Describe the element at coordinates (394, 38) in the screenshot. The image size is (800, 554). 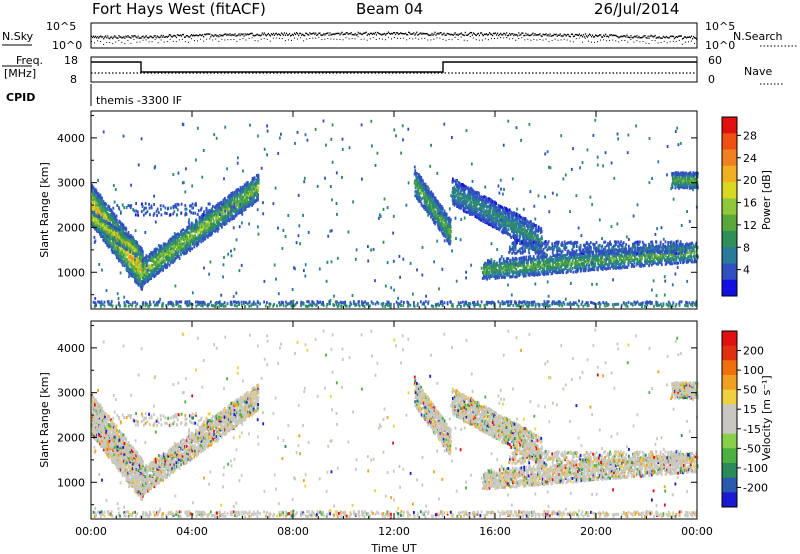
I see `noise-trace` at that location.